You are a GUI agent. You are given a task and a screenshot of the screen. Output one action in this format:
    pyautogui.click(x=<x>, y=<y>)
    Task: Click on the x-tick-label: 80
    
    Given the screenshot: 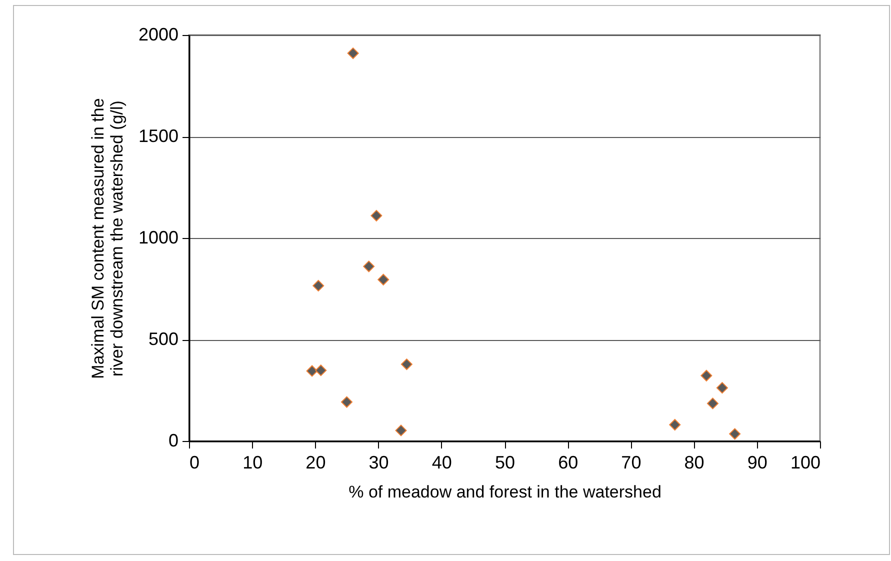 What is the action you would take?
    pyautogui.click(x=694, y=462)
    